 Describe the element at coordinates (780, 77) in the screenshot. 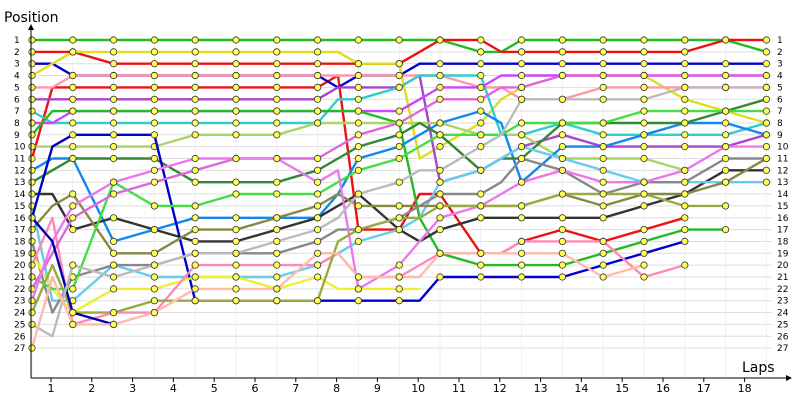

I see `y-tick-label-right: 4` at that location.